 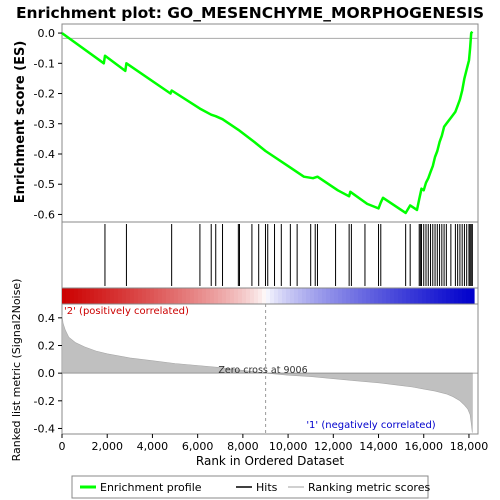 I want to click on x-tick-label: 6,000, so click(x=198, y=446).